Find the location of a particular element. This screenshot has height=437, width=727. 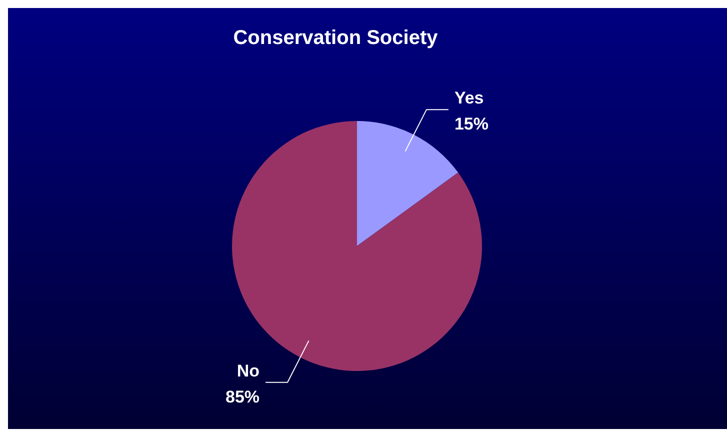

data-label: 85% is located at coordinates (243, 396).